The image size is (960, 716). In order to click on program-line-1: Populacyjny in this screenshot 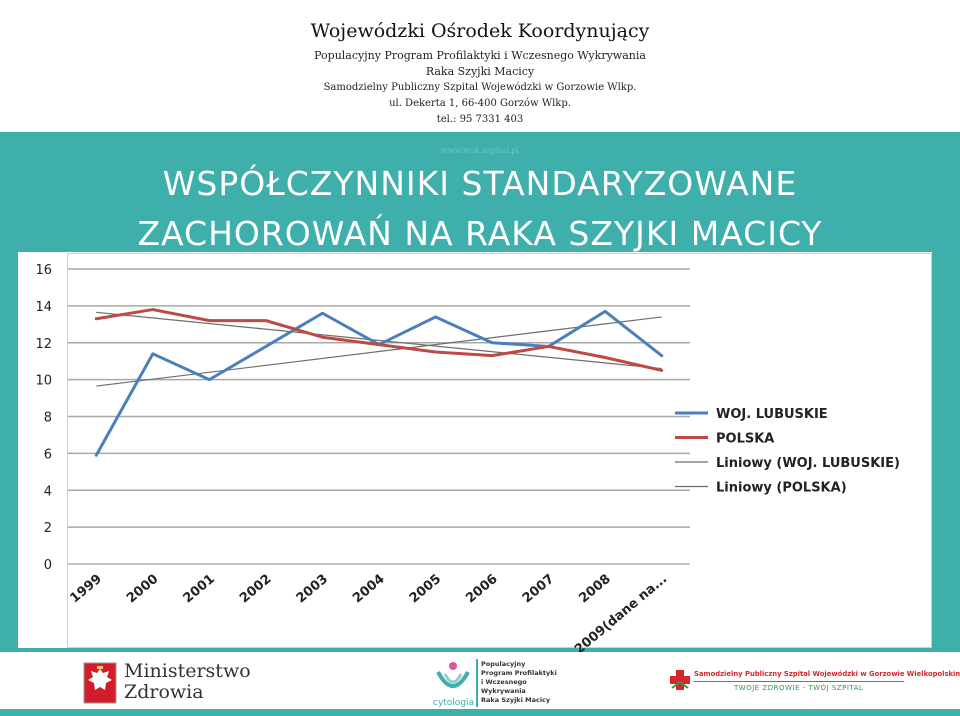, I will do `click(503, 664)`.